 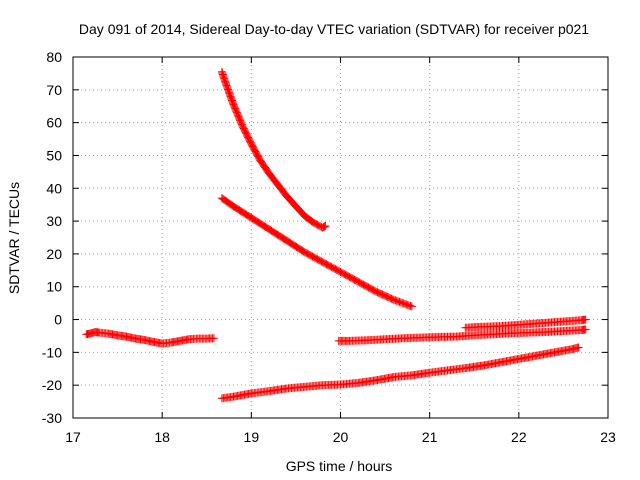 What do you see at coordinates (430, 437) in the screenshot?
I see `x-tick-label: 21` at bounding box center [430, 437].